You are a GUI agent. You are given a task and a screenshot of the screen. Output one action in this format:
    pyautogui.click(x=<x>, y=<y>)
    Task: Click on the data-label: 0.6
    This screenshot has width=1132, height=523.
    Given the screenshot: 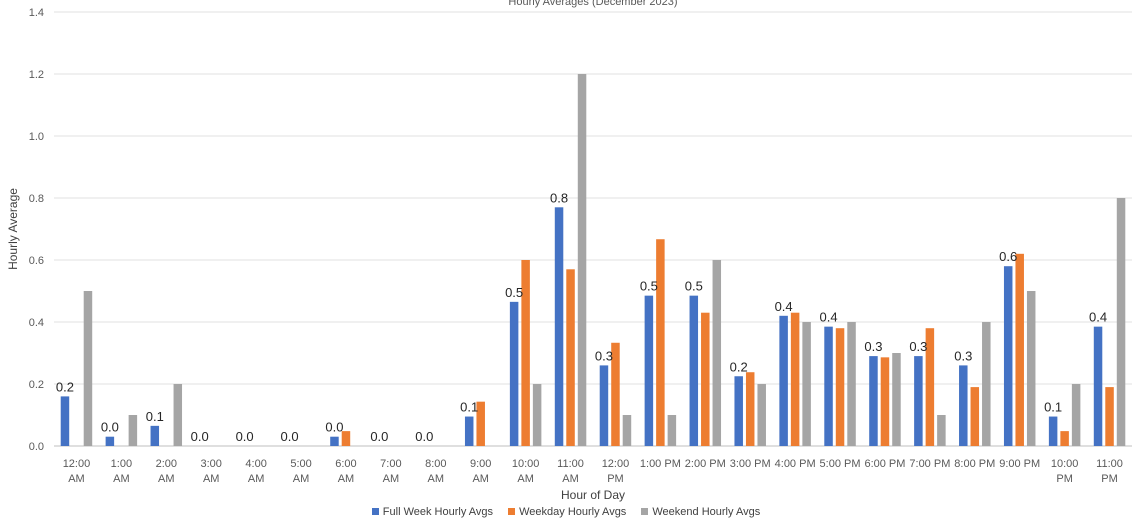 What is the action you would take?
    pyautogui.click(x=1008, y=256)
    